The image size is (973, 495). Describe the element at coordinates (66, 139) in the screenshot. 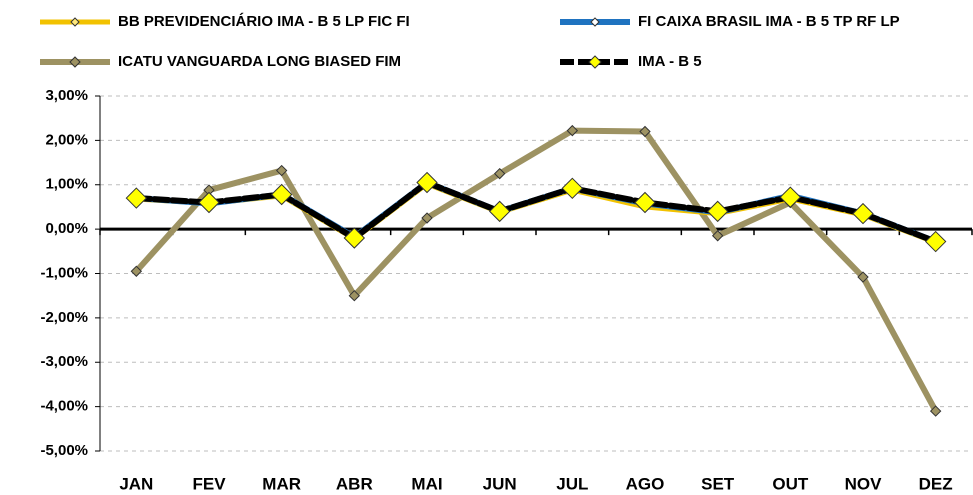

I see `y-tick-label: 2,00%` at that location.